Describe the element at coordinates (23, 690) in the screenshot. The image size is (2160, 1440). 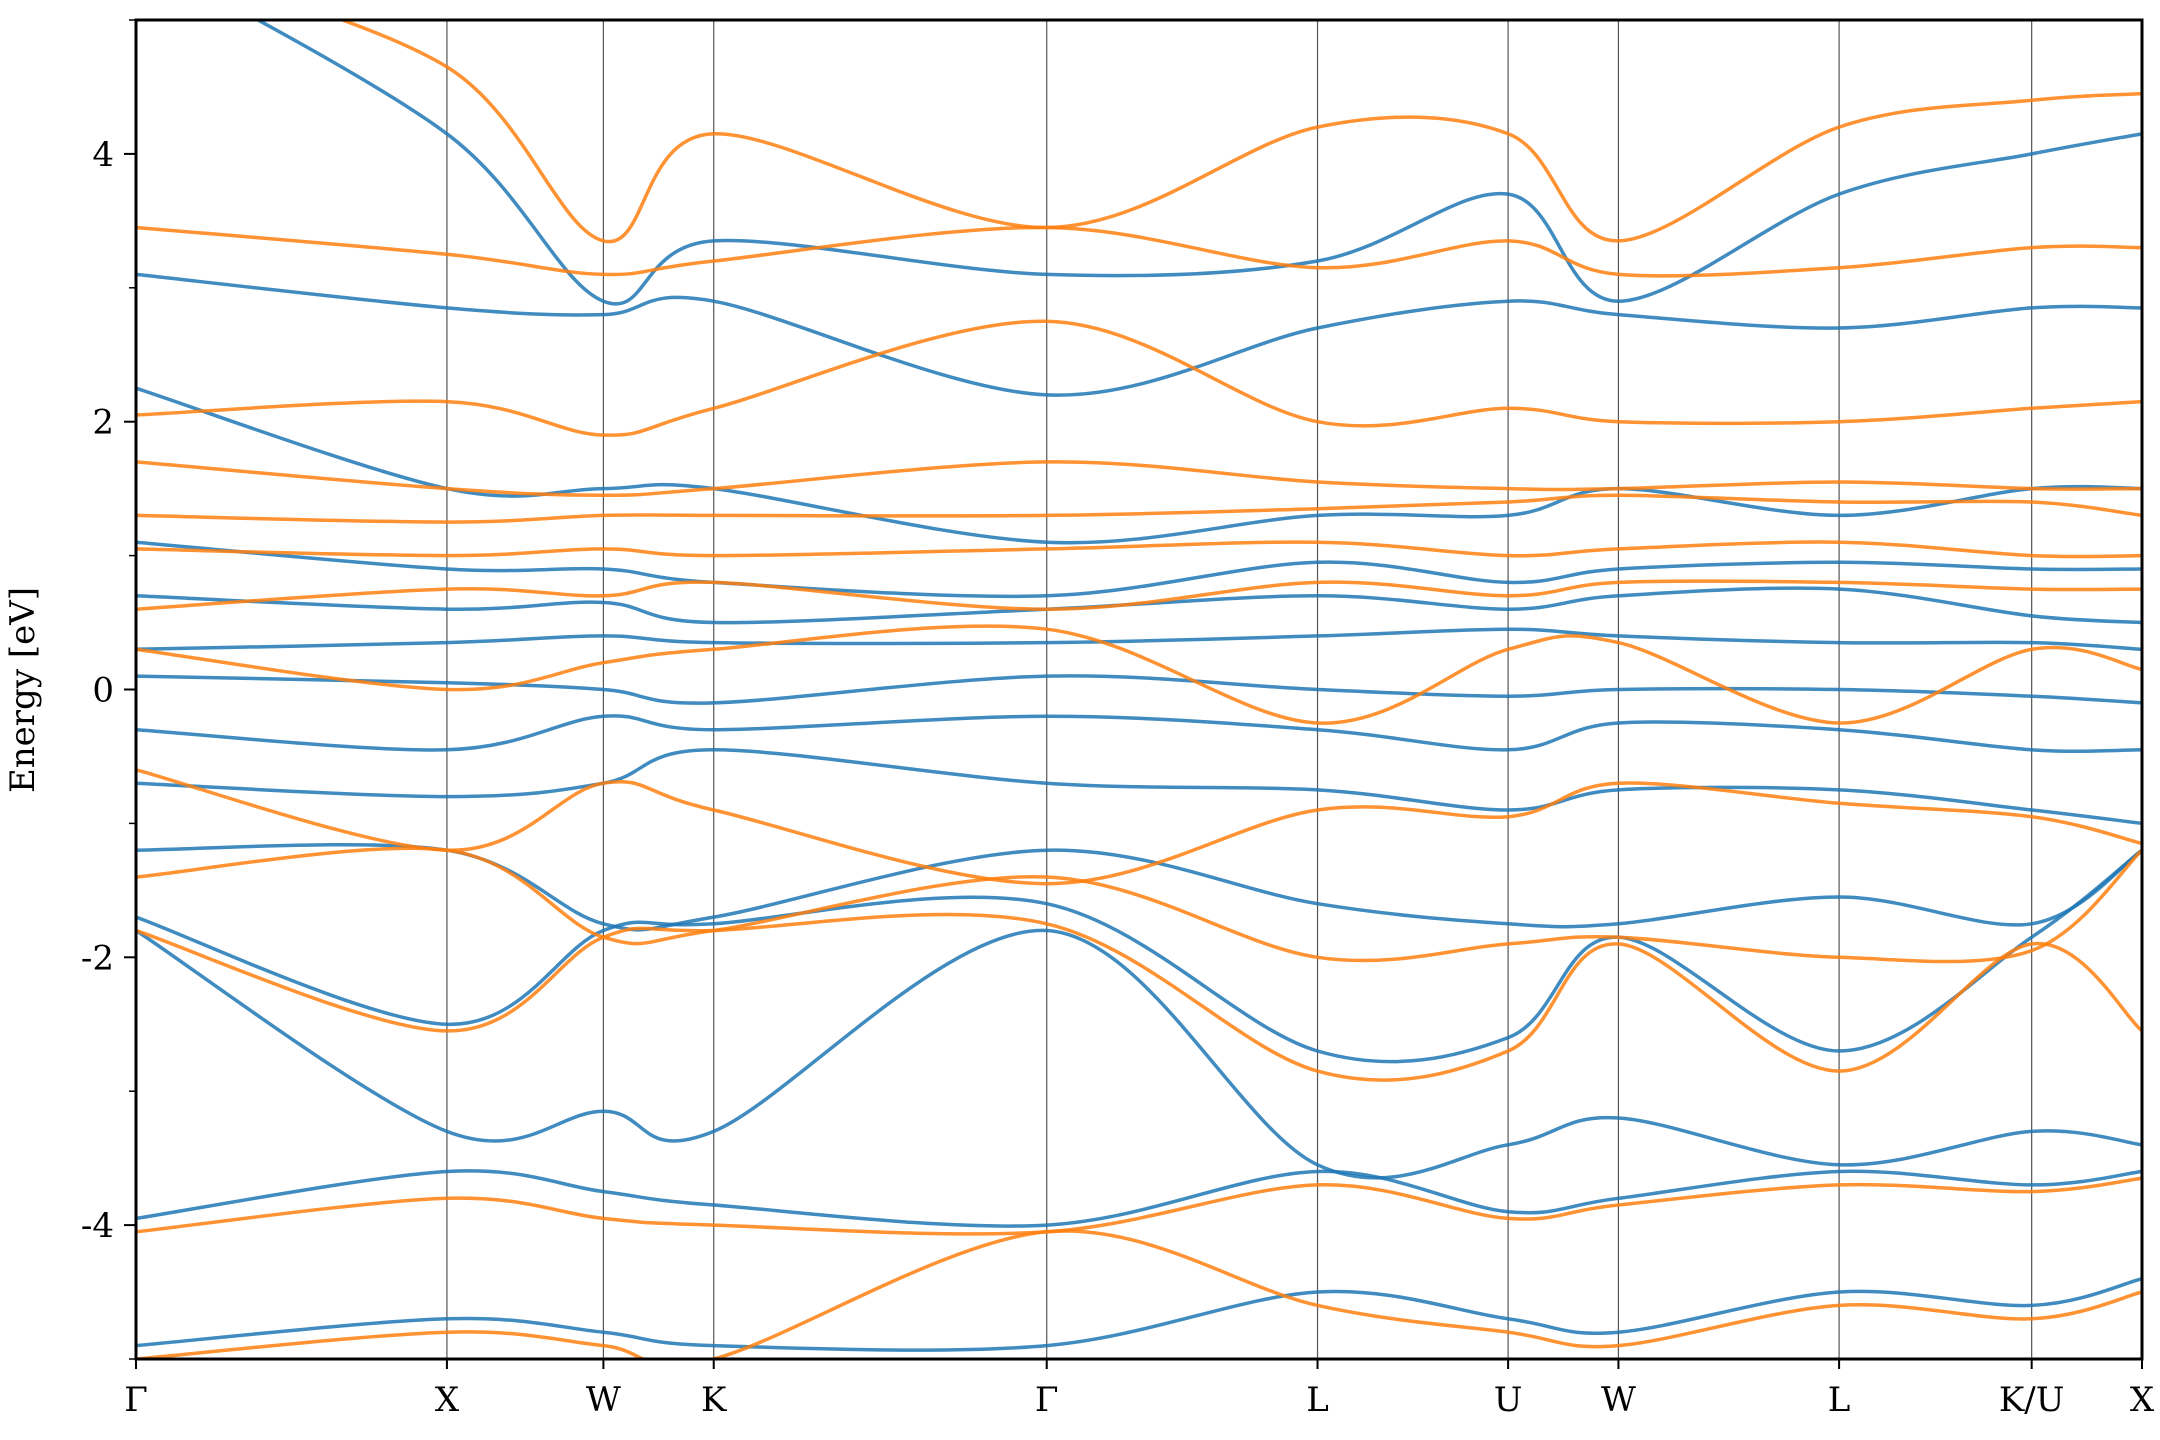
I see `y-axis-title: Energy [eV]` at that location.